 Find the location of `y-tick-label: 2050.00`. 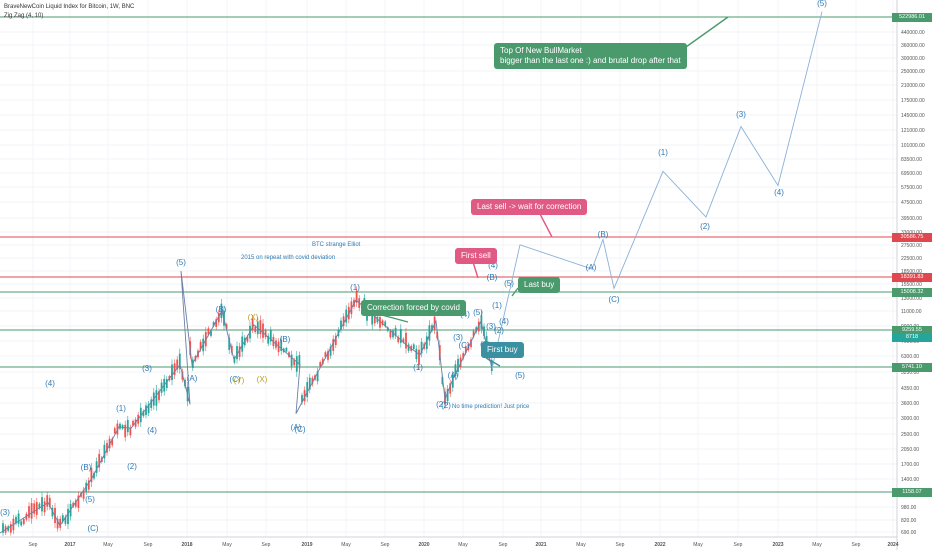

y-tick-label: 2050.00 is located at coordinates (910, 450).